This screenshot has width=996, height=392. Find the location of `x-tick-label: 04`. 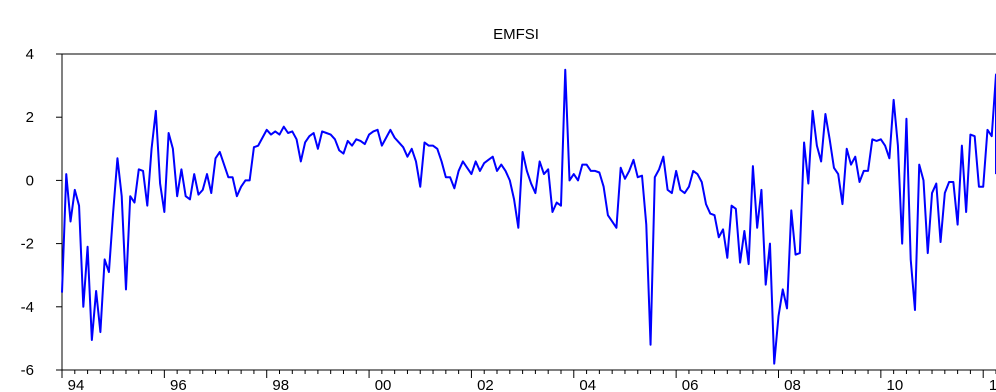

x-tick-label: 04 is located at coordinates (587, 384).